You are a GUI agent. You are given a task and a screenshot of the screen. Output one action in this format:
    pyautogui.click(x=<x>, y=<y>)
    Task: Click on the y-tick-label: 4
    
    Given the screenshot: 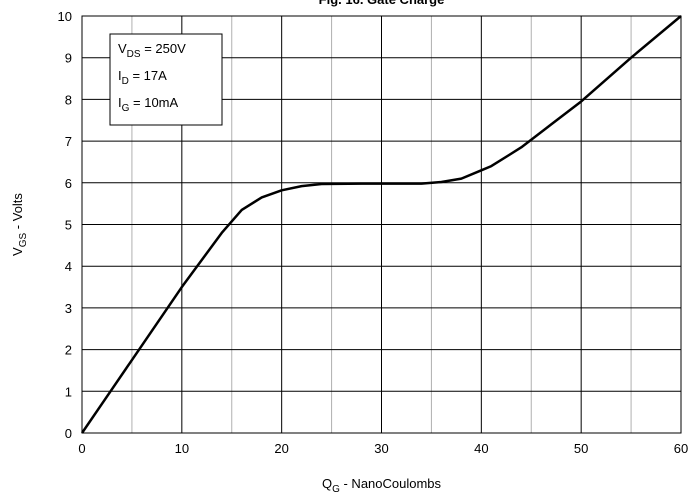 What is the action you would take?
    pyautogui.click(x=68, y=266)
    